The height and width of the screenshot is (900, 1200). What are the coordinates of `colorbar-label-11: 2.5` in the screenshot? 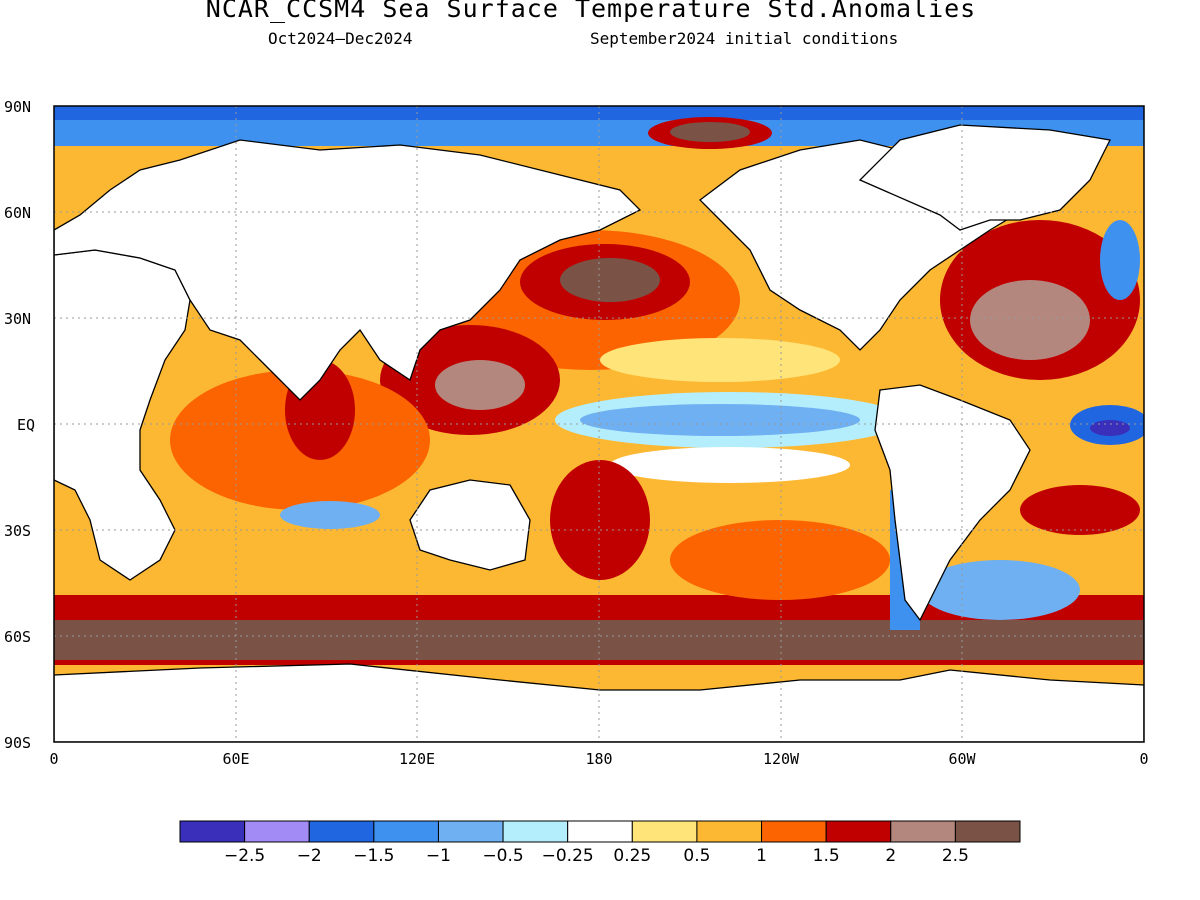 It's located at (955, 856).